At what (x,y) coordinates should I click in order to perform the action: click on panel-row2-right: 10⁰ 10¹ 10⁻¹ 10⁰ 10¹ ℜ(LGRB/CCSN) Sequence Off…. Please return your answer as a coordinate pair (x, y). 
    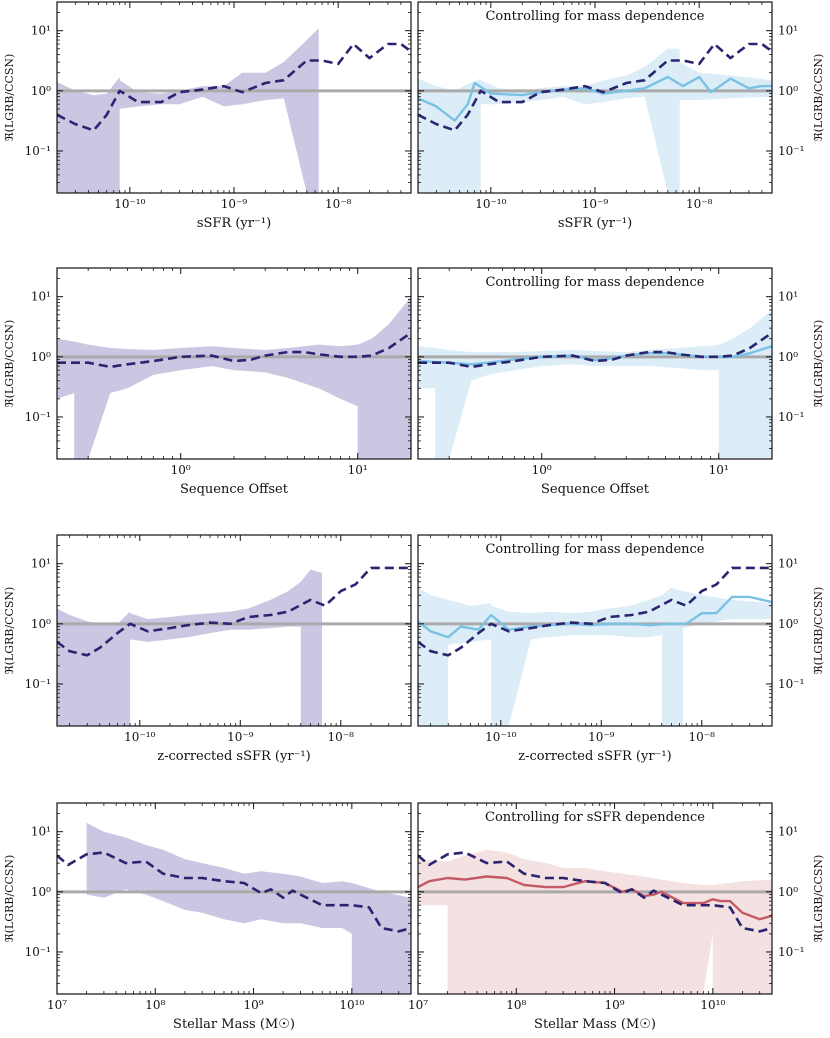
    Looking at the image, I should click on (621, 382).